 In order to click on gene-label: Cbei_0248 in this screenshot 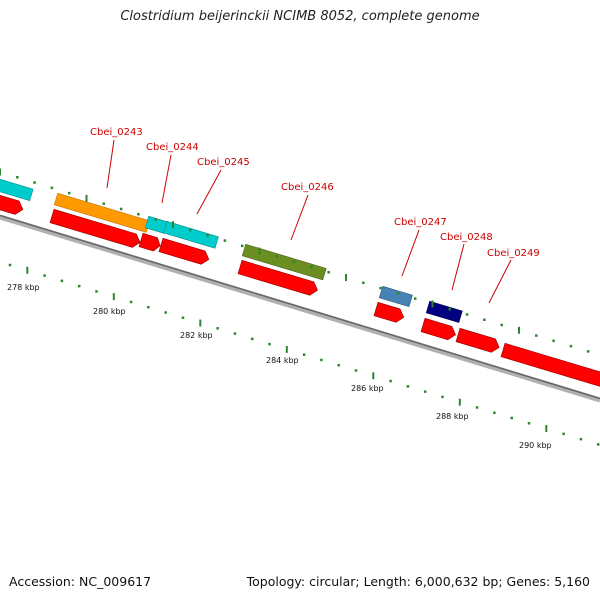, I will do `click(466, 237)`.